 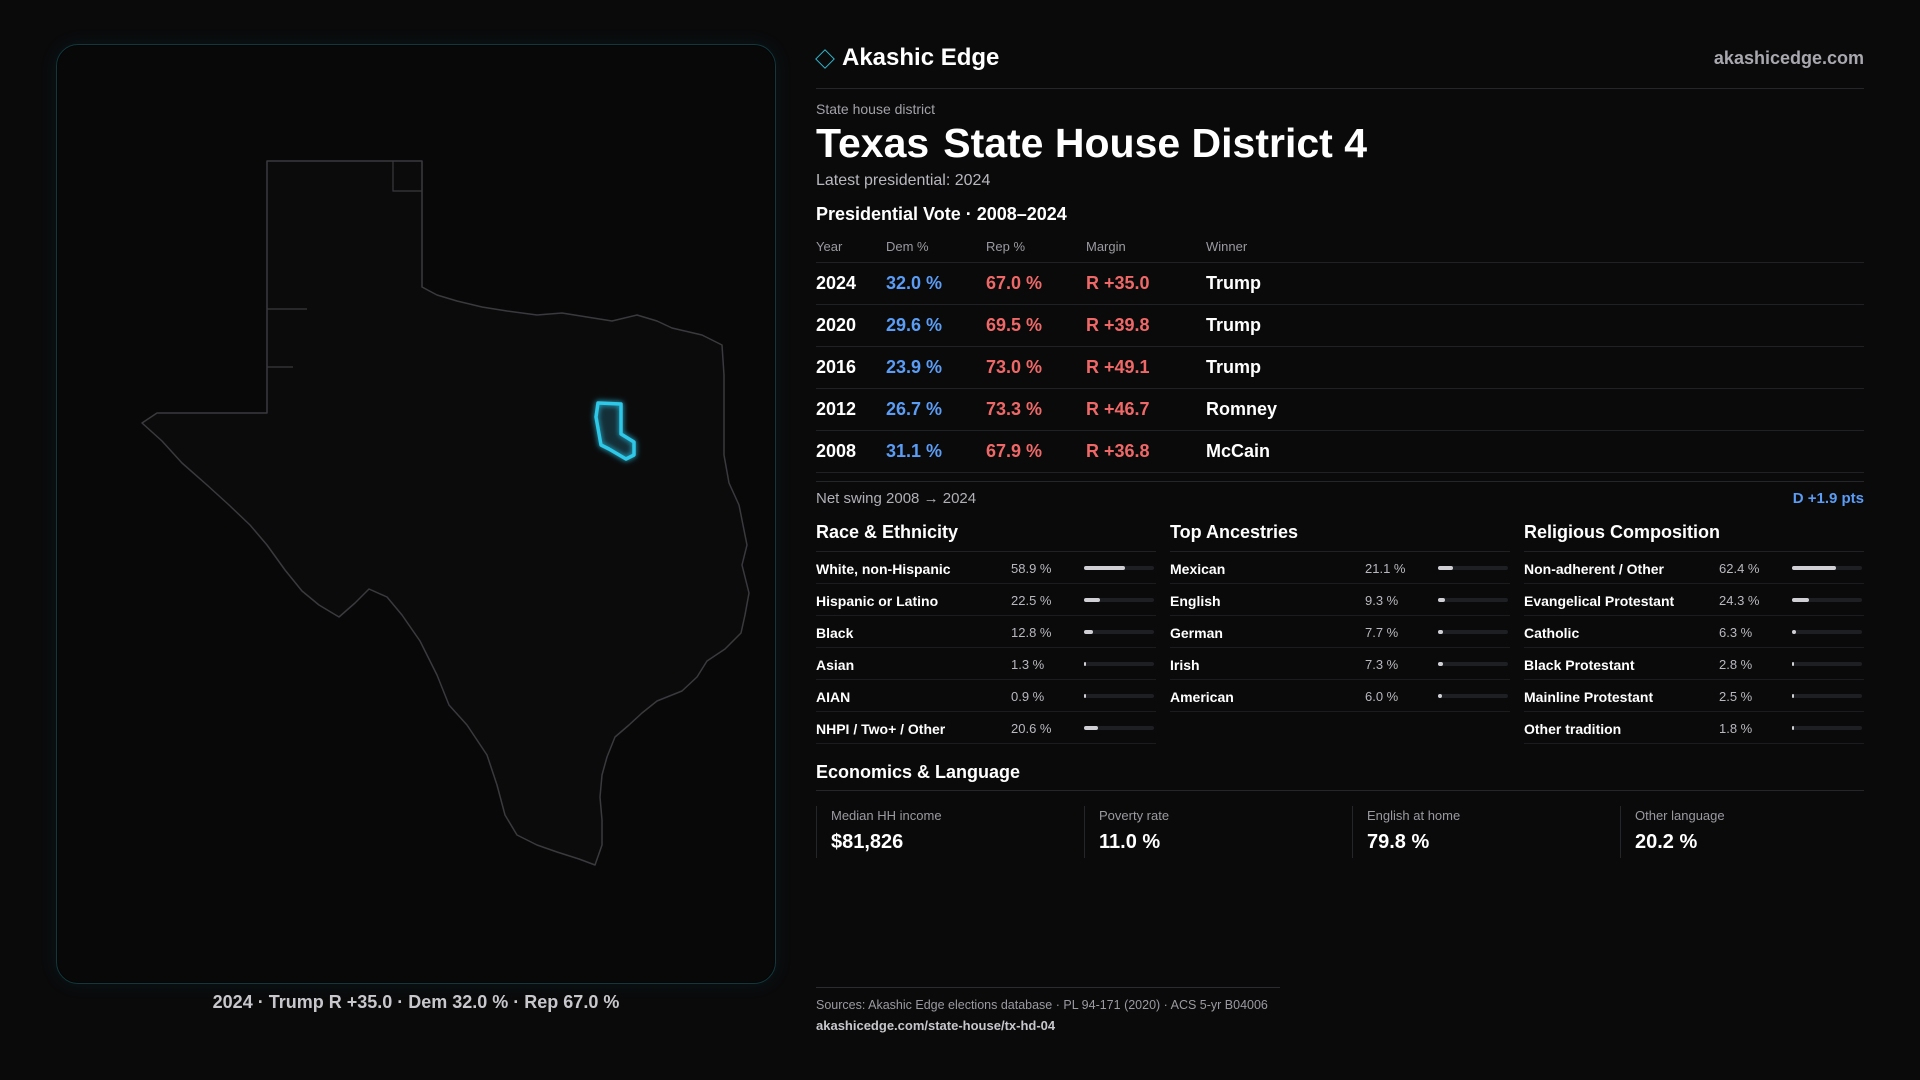 I want to click on item-value: 24.3 %, so click(x=1739, y=600).